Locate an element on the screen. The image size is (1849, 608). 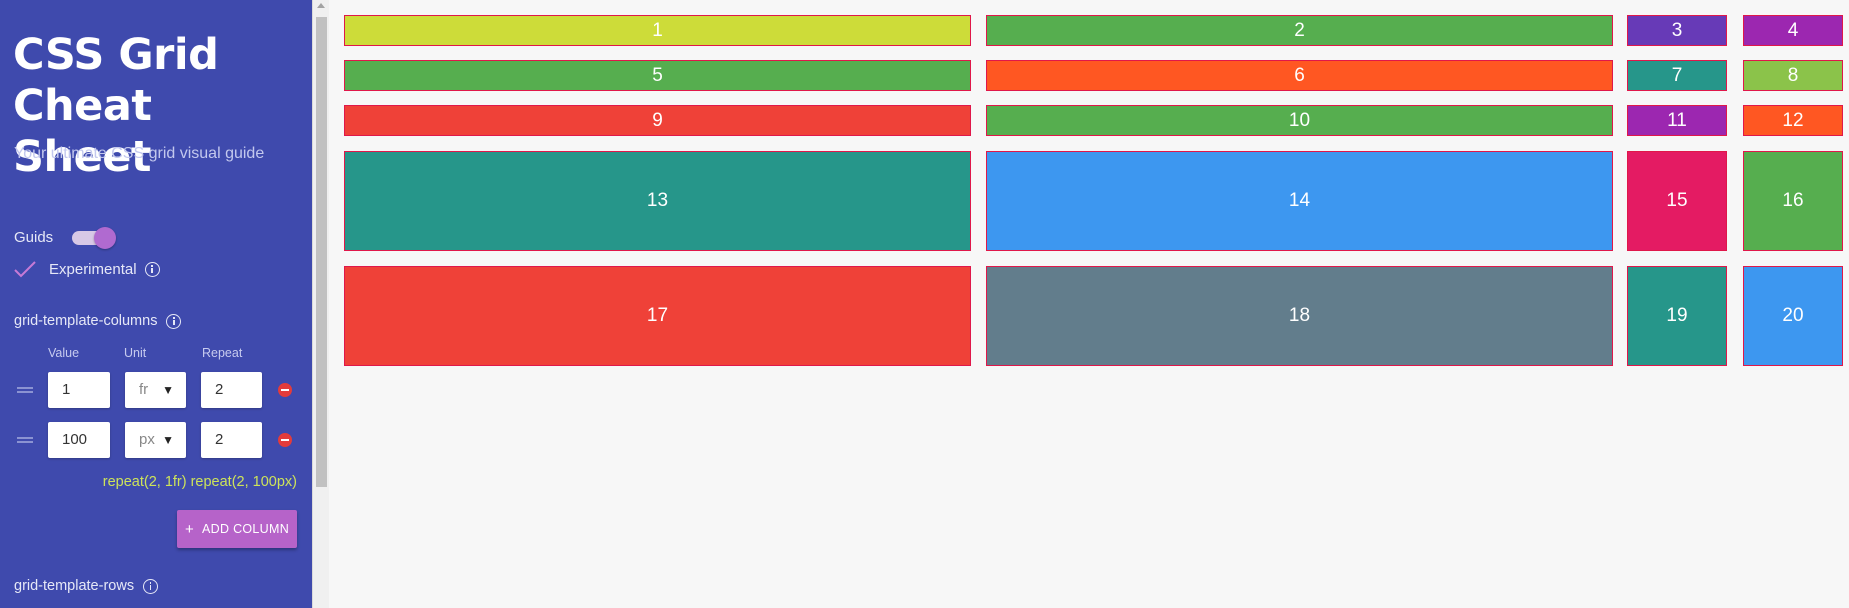
grid-item-2: 2 is located at coordinates (1299, 30).